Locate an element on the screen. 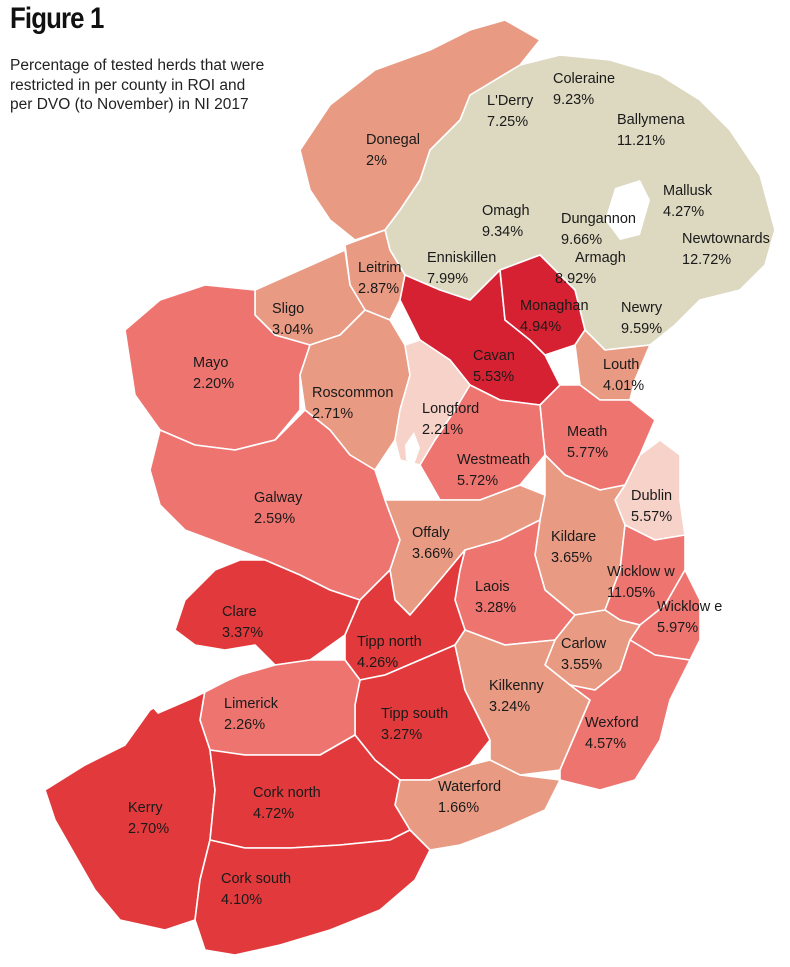  label-value-laois: 3.28% is located at coordinates (495, 608).